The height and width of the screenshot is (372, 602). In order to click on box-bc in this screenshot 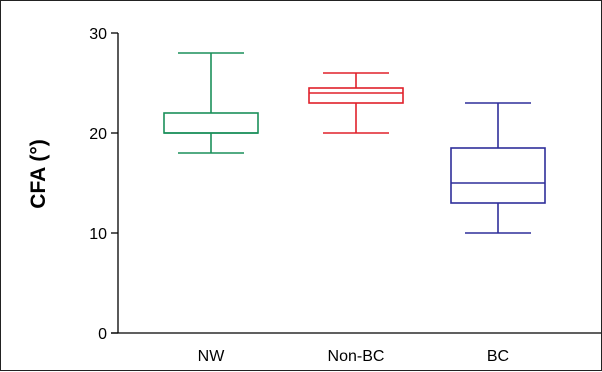, I will do `click(498, 168)`.